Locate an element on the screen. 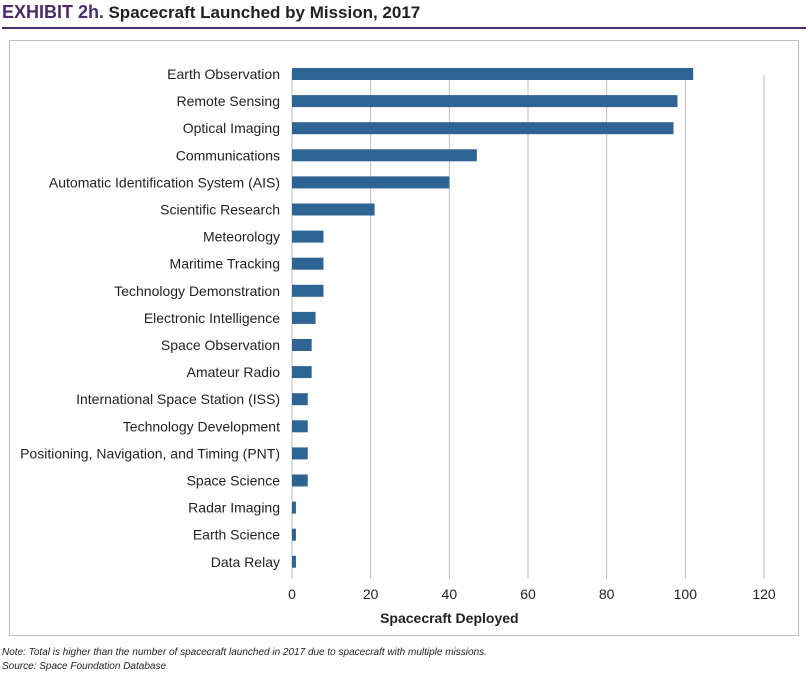 The height and width of the screenshot is (675, 808). category-label: Maritime Tracking is located at coordinates (225, 264).